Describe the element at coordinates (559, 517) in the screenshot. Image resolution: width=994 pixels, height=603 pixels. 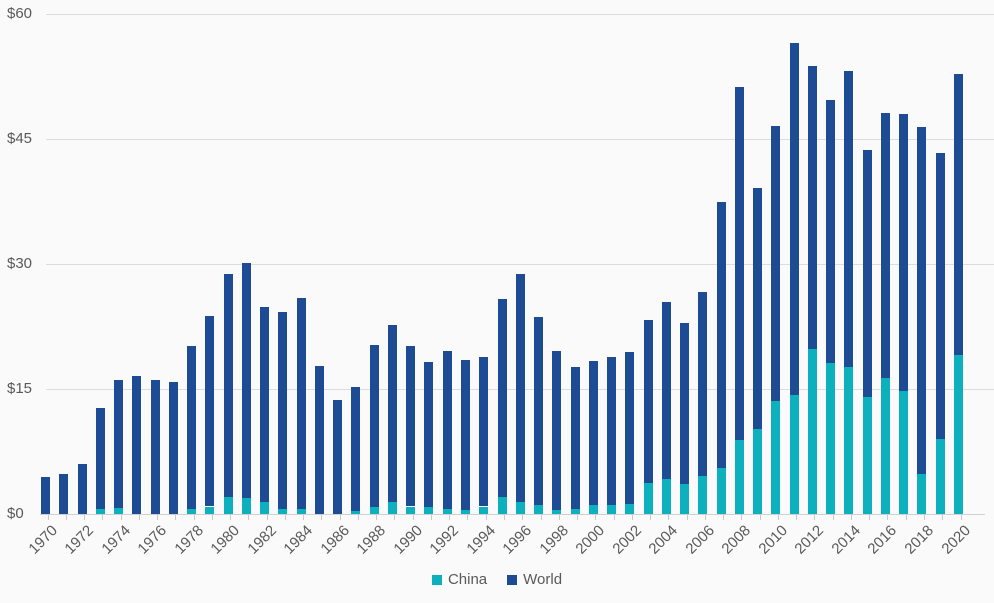
I see `x-tick-1998` at that location.